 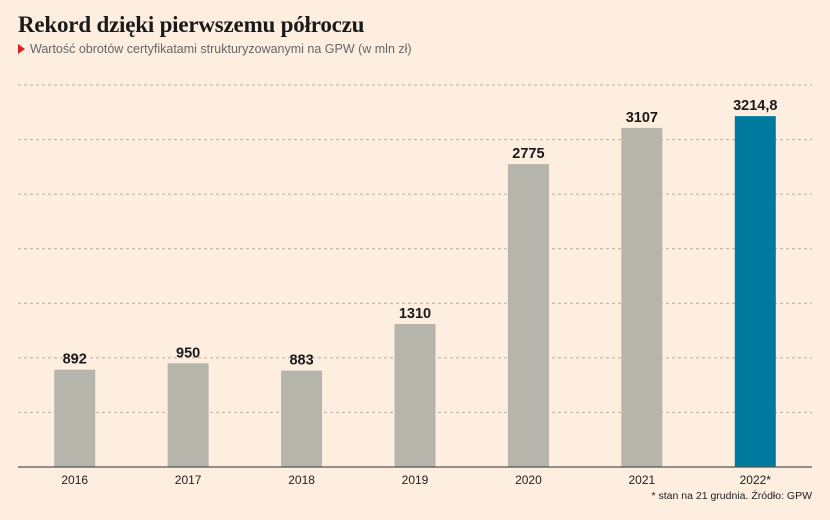 I want to click on x-tick-label: 2018, so click(x=301, y=480).